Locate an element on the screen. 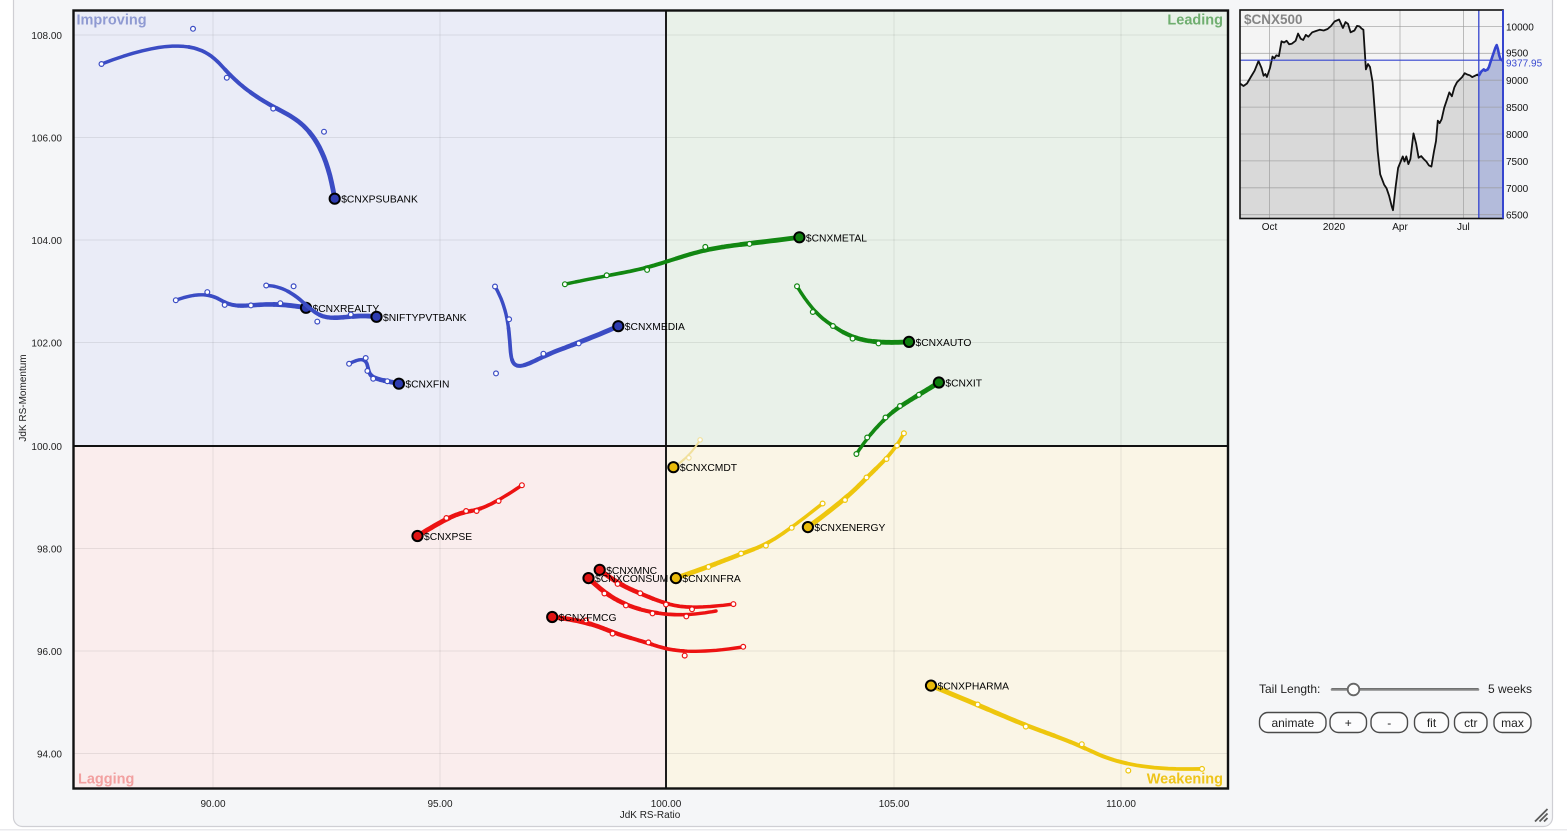 The image size is (1567, 837). svg-text: 94.00 is located at coordinates (49, 755).